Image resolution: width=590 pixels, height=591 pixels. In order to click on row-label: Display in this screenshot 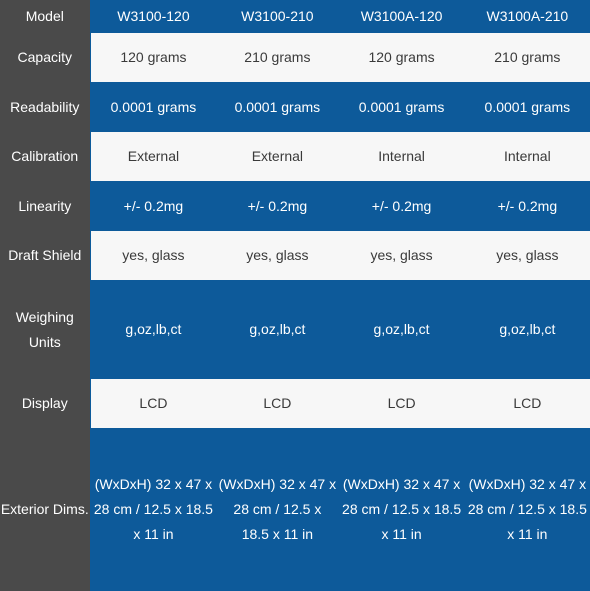, I will do `click(45, 403)`.